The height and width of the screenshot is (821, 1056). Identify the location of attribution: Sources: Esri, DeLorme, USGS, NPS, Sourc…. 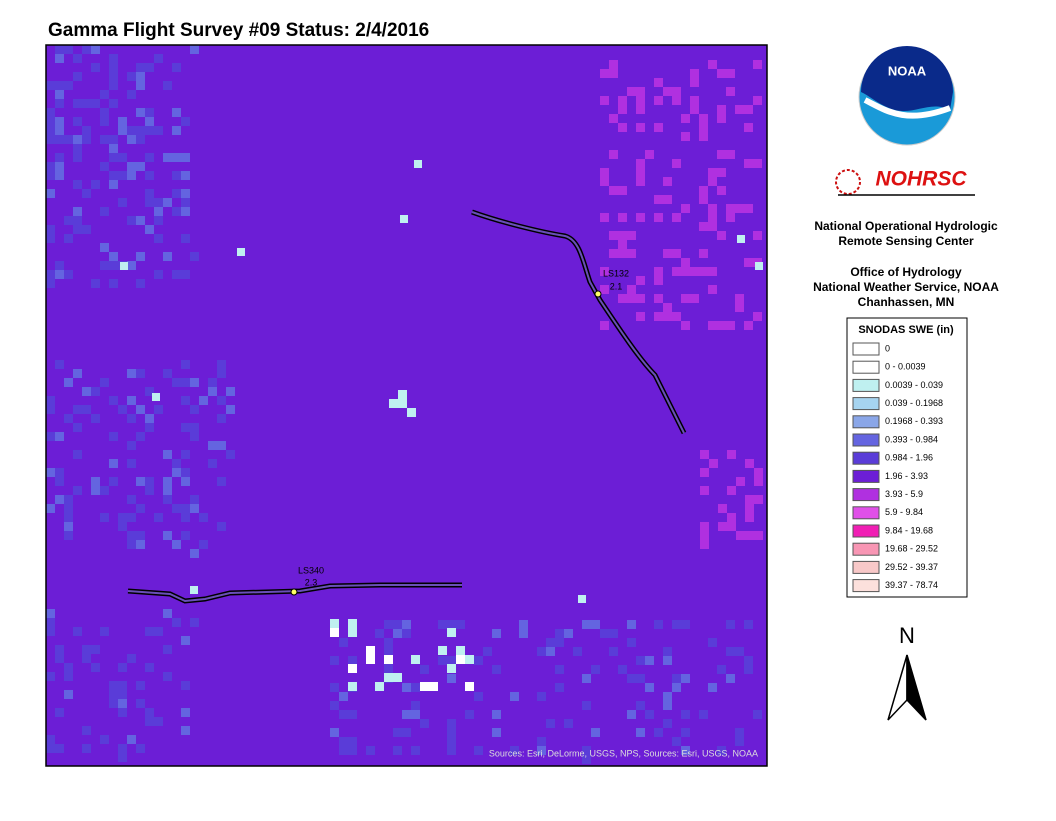
(623, 753).